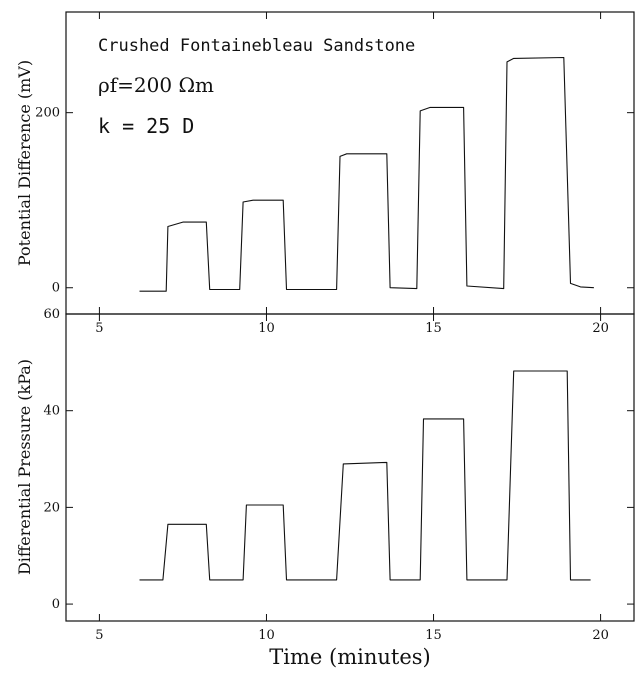 This screenshot has height=673, width=638. I want to click on pressure-y-axis-label: Differential Pressure (kPa), so click(24, 467).